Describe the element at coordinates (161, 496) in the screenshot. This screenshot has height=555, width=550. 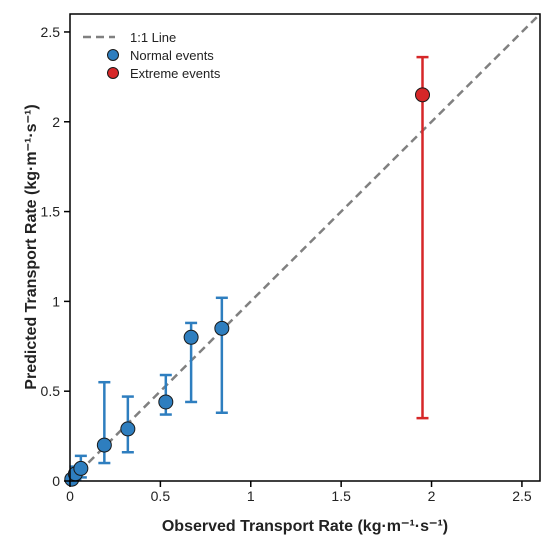
I see `x-tick-label-1: 0.5` at that location.